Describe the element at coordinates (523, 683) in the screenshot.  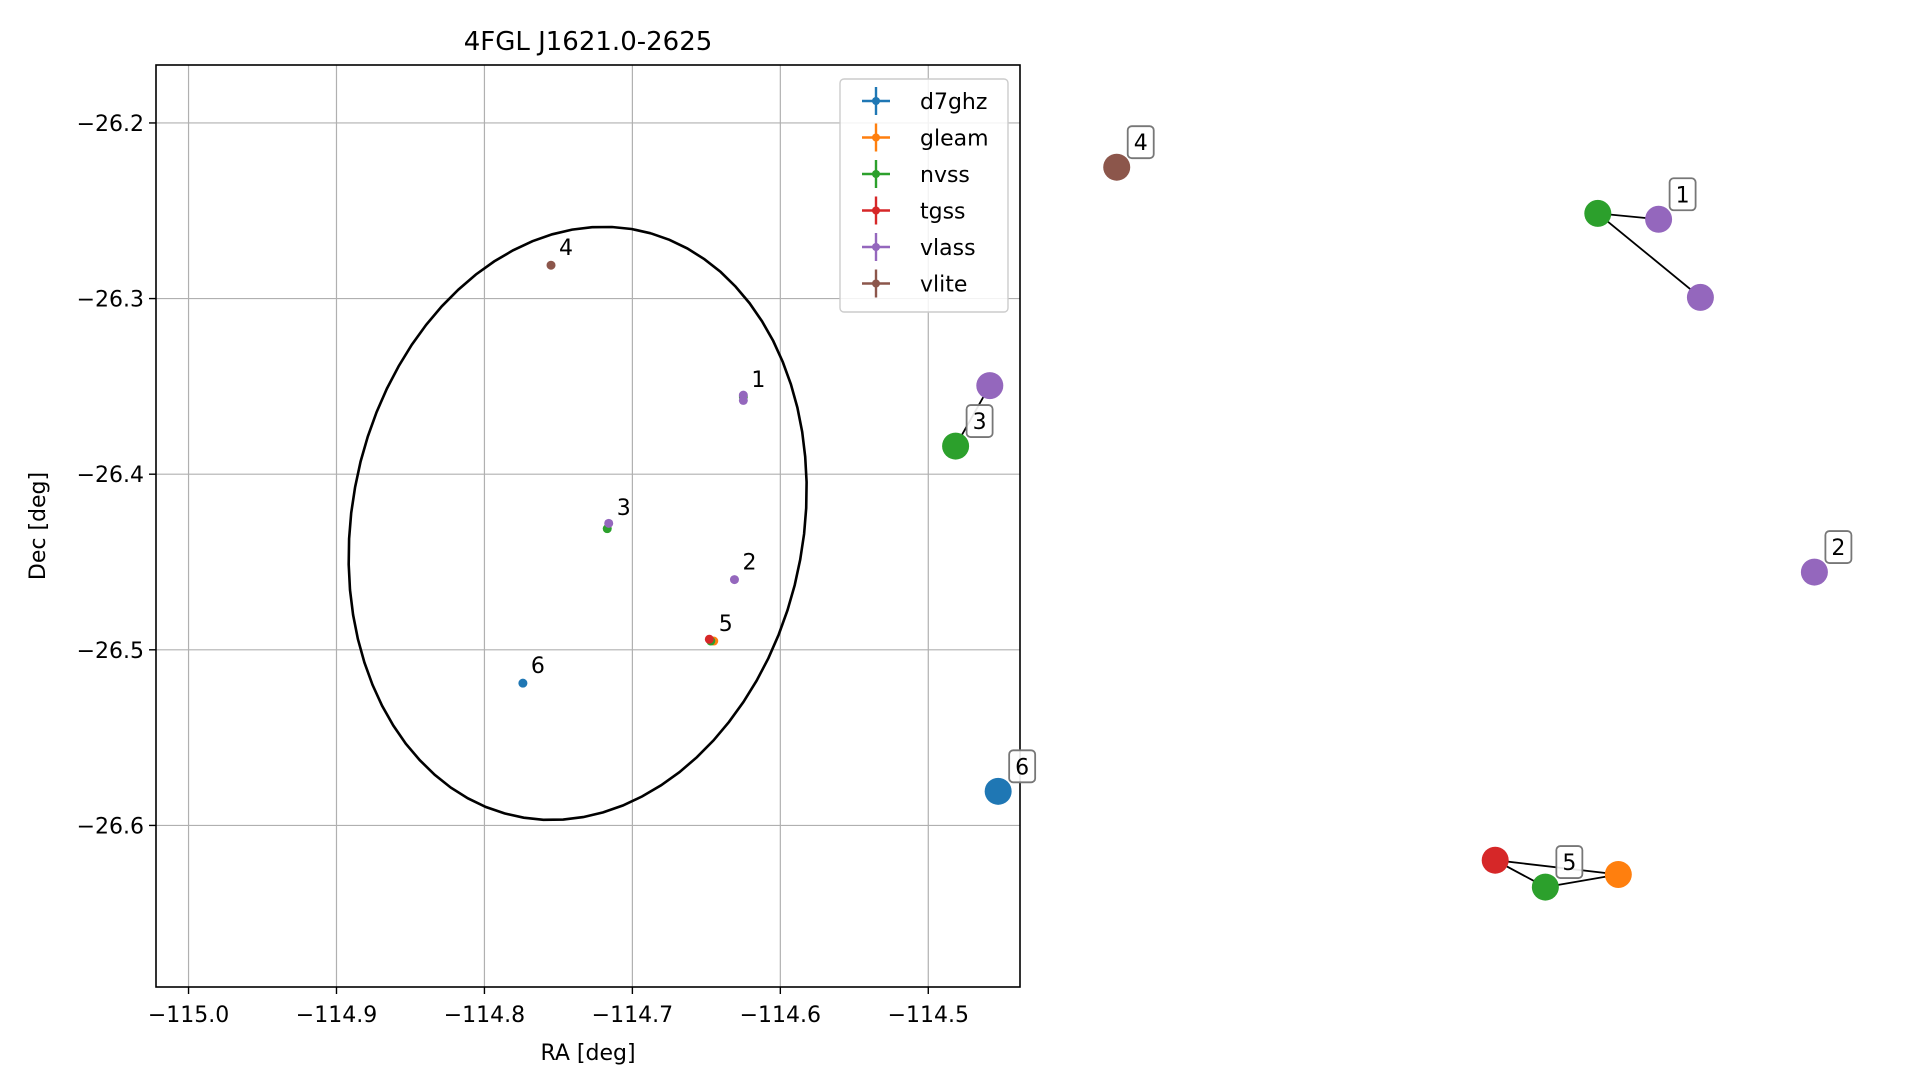
I see `point-d7ghz` at that location.